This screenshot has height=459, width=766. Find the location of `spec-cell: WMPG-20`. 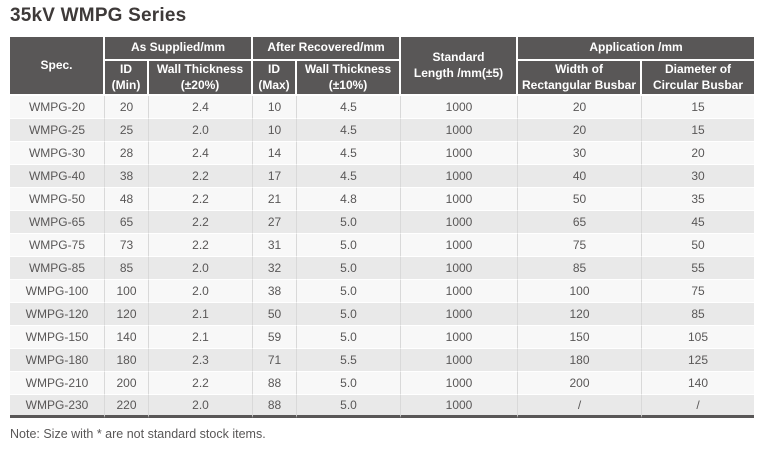

spec-cell: WMPG-20 is located at coordinates (57, 108).